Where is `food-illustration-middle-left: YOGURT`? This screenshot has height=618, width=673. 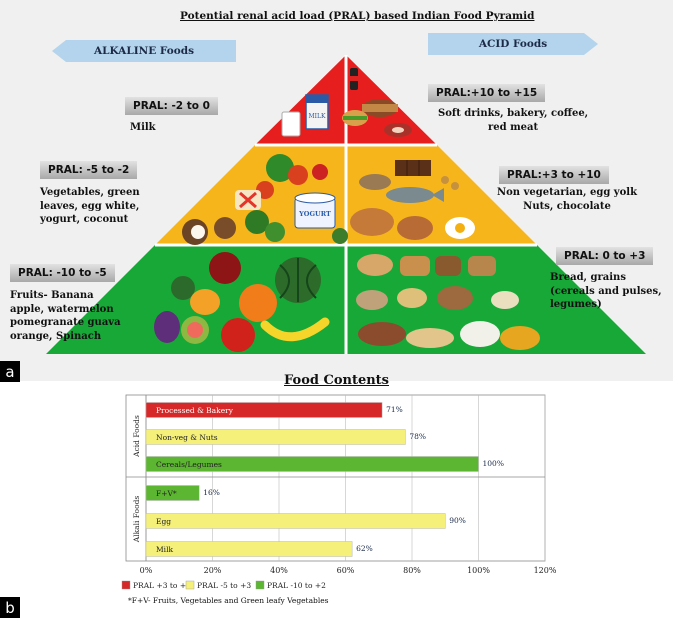
food-illustration-middle-left: YOGURT is located at coordinates (265, 199).